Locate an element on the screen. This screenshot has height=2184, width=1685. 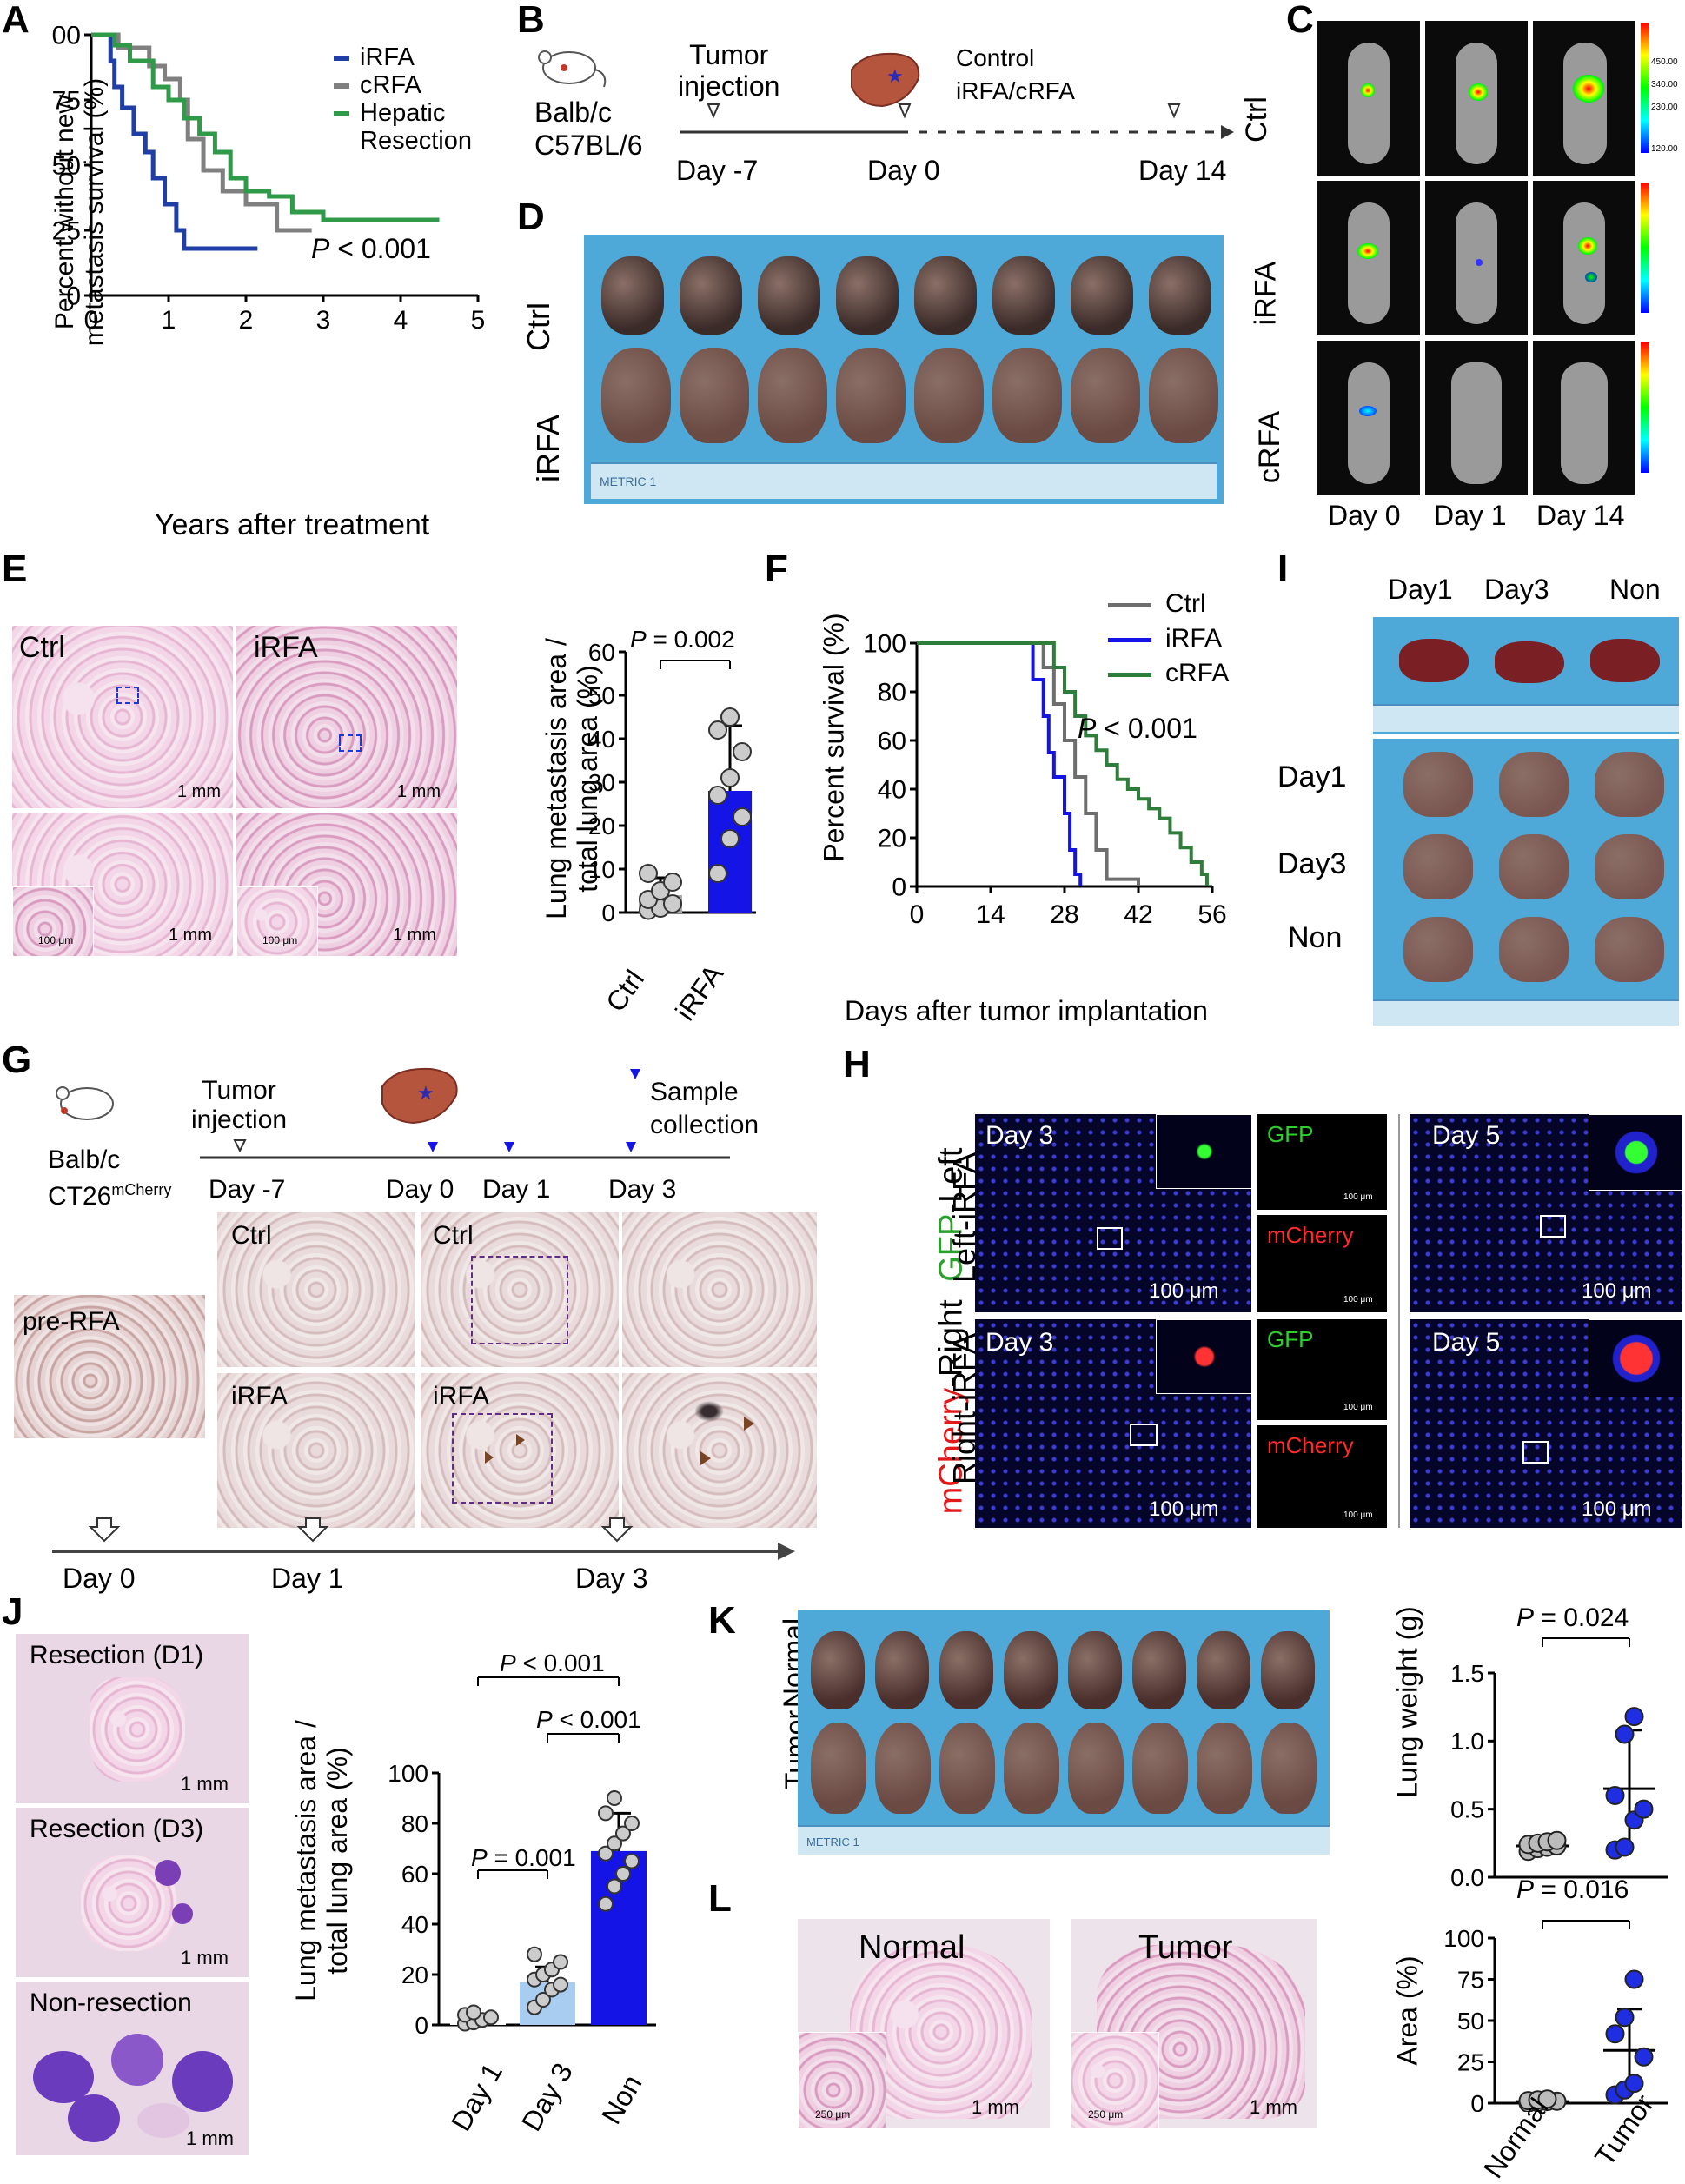
panel-e-group-ctrl: Ctrl is located at coordinates (625, 991).